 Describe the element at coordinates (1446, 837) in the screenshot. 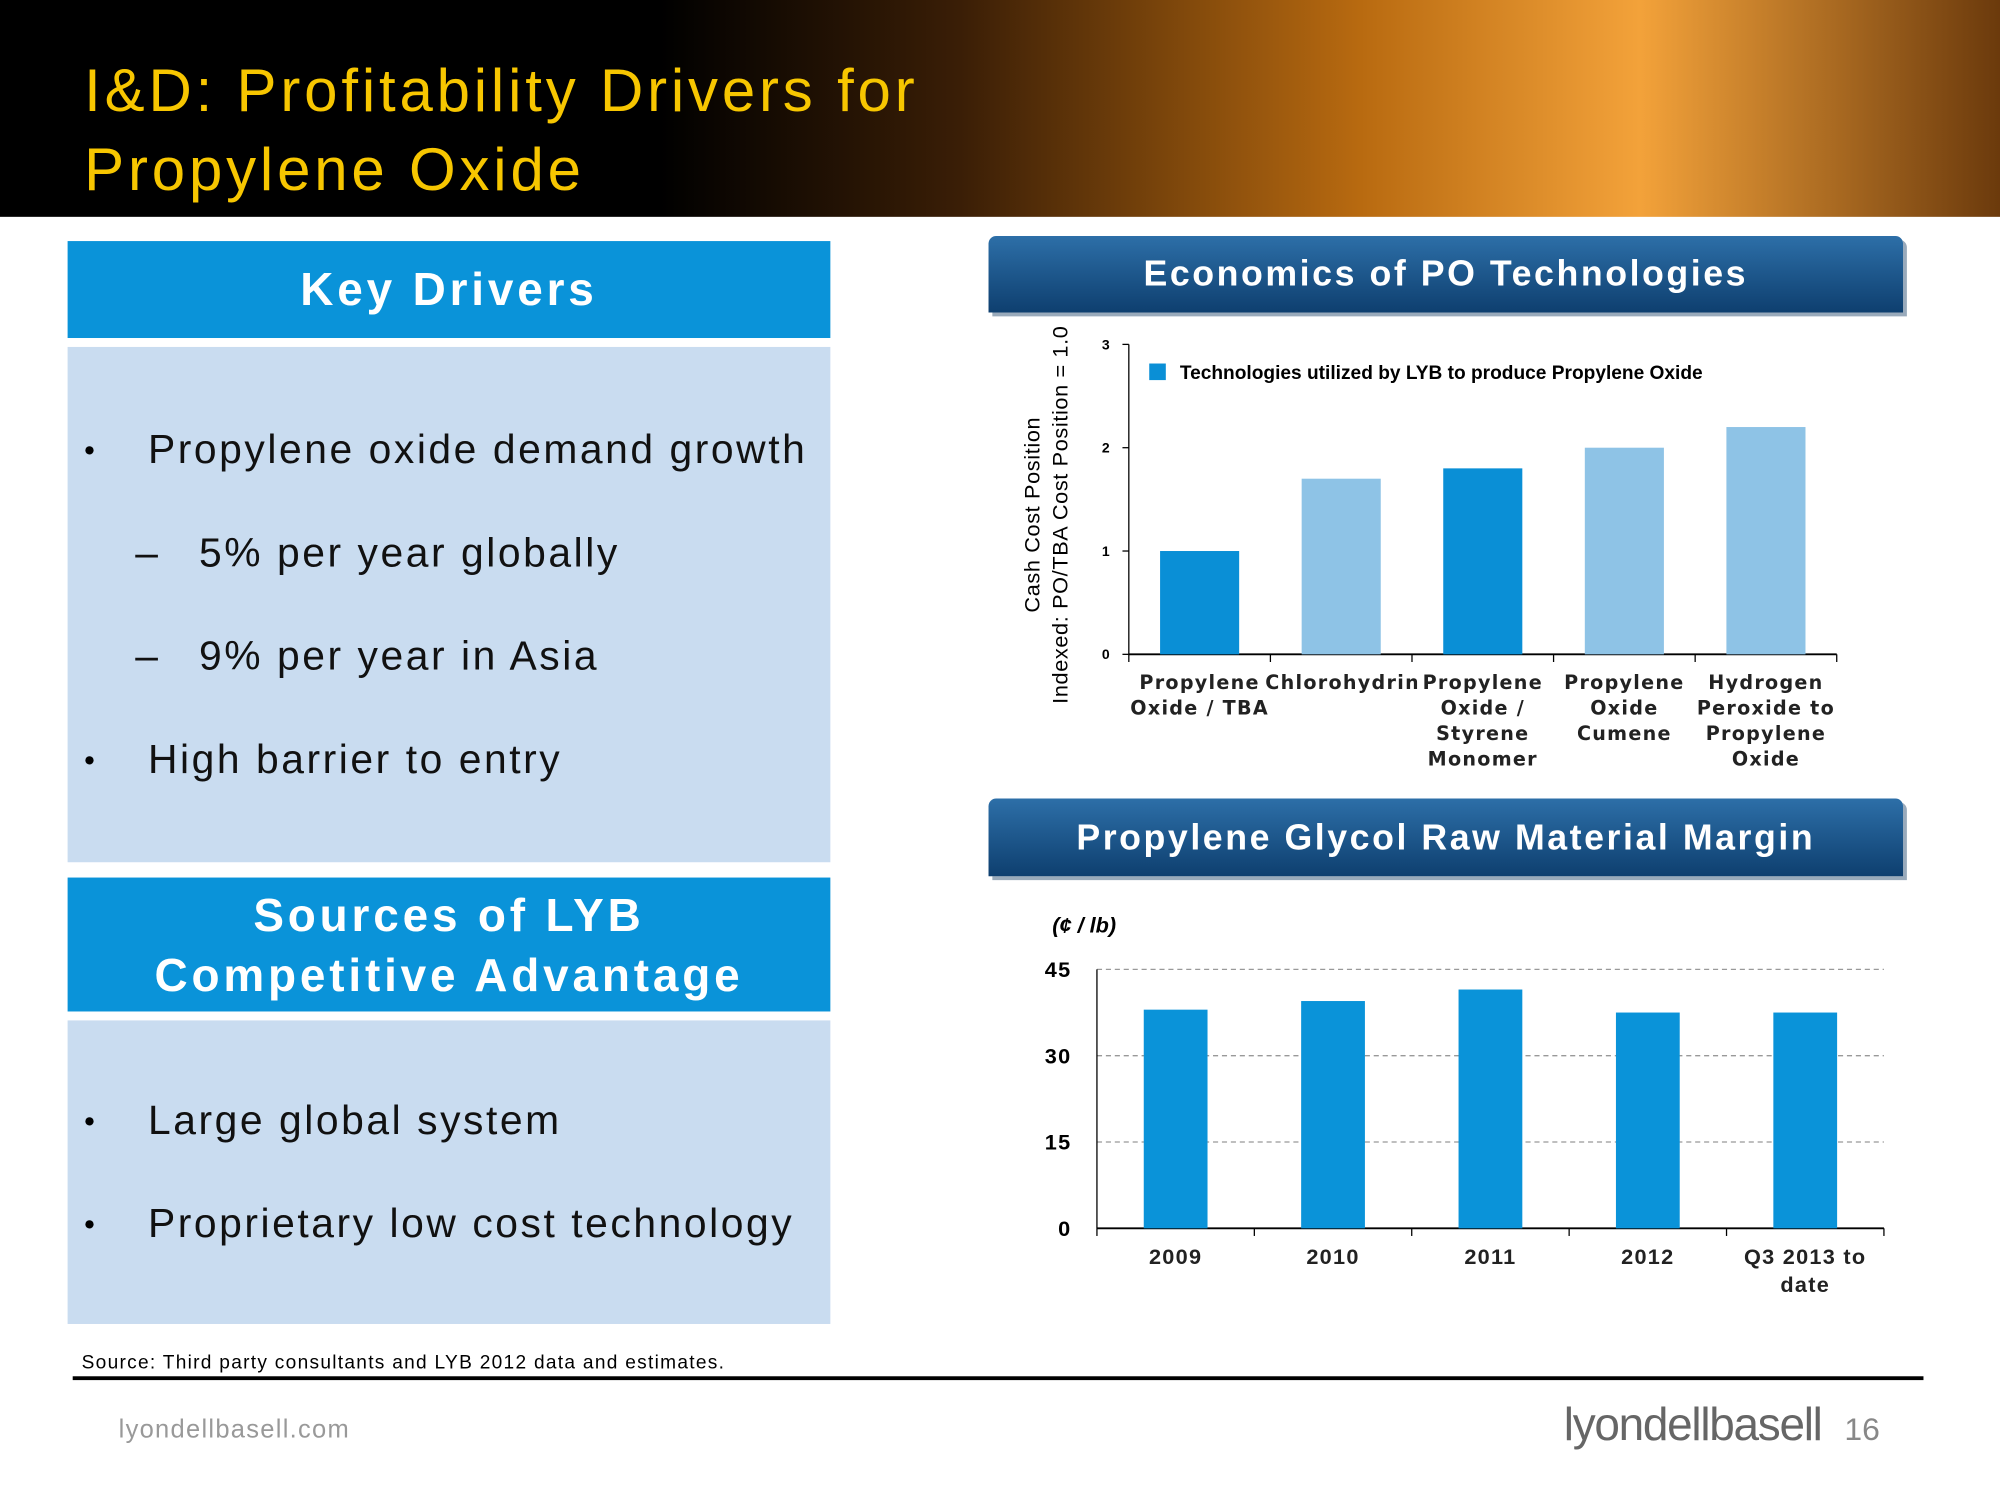

I see `chart-banner: Propylene Glycol Raw Material Margin` at that location.